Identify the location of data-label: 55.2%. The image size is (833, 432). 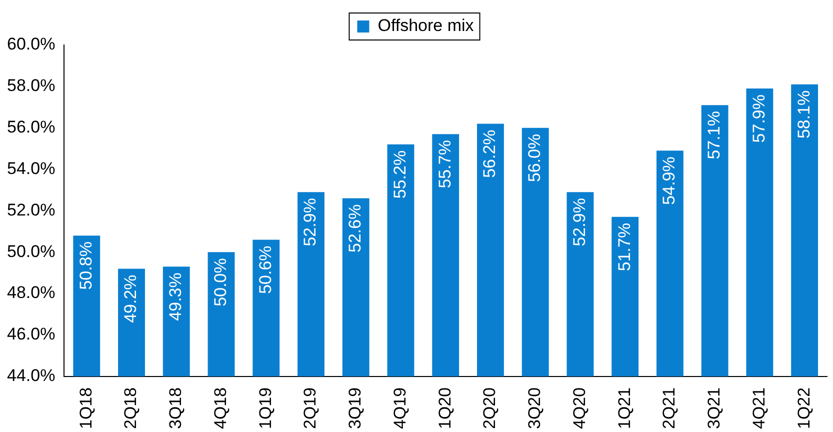
(400, 174).